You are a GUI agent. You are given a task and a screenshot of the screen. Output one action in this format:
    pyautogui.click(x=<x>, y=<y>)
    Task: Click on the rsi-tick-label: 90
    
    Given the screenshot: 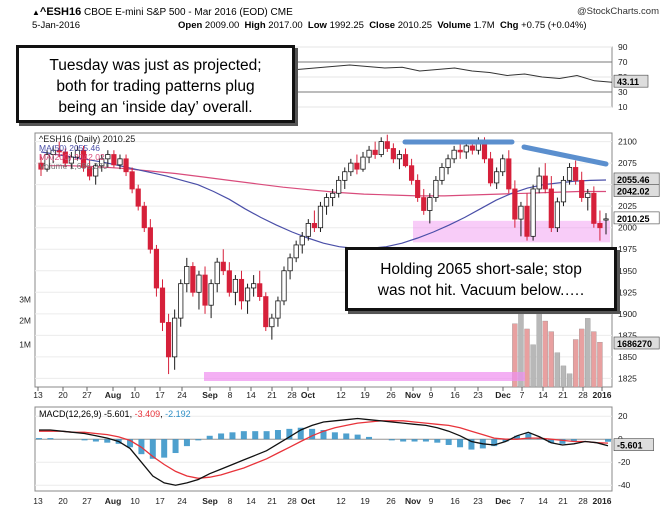 What is the action you would take?
    pyautogui.click(x=623, y=47)
    